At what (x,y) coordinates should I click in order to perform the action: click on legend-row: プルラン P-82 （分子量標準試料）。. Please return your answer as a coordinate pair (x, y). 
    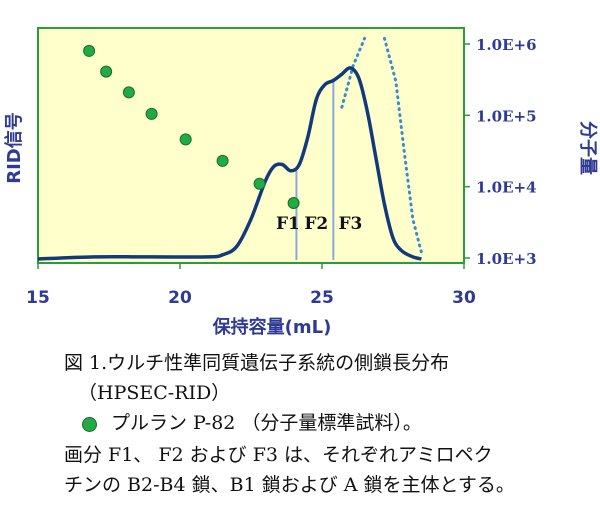
    Looking at the image, I should click on (252, 421).